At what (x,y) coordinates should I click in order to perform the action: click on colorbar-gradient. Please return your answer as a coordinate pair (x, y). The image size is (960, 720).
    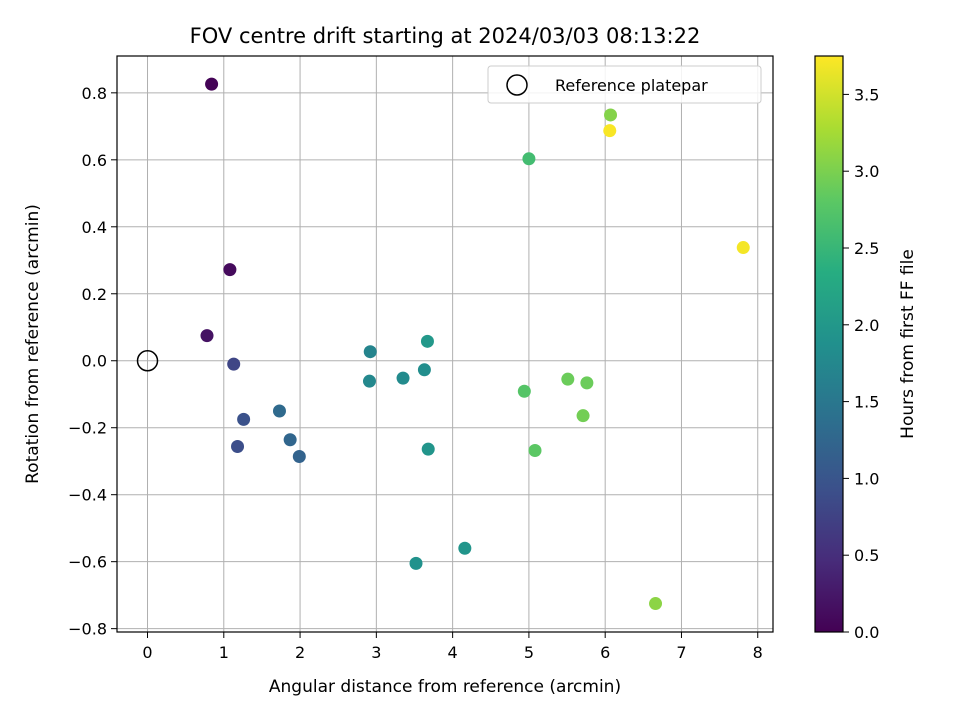
    Looking at the image, I should click on (829, 344).